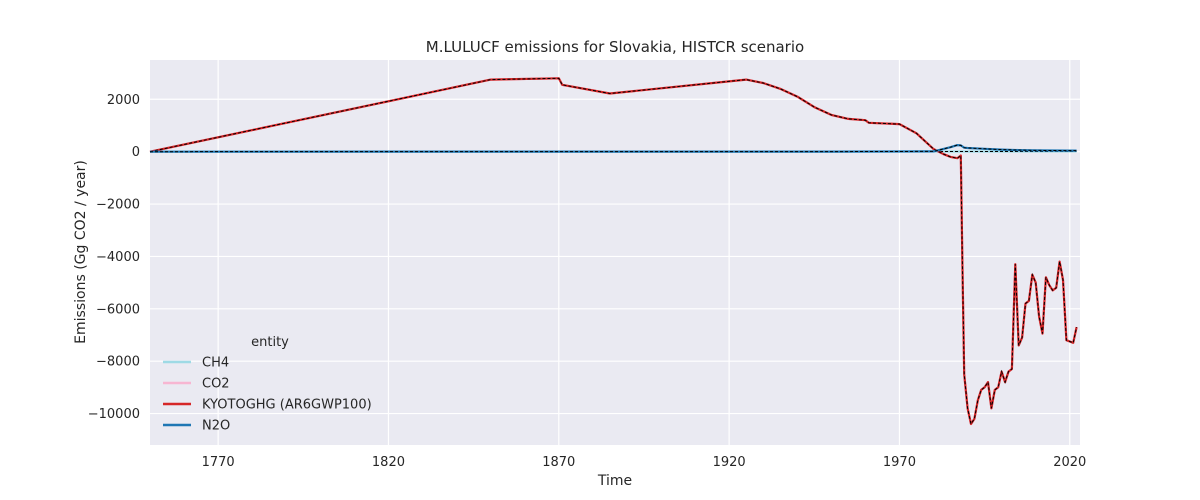 This screenshot has width=1200, height=500. Describe the element at coordinates (136, 152) in the screenshot. I see `y-tick-label: 0` at that location.